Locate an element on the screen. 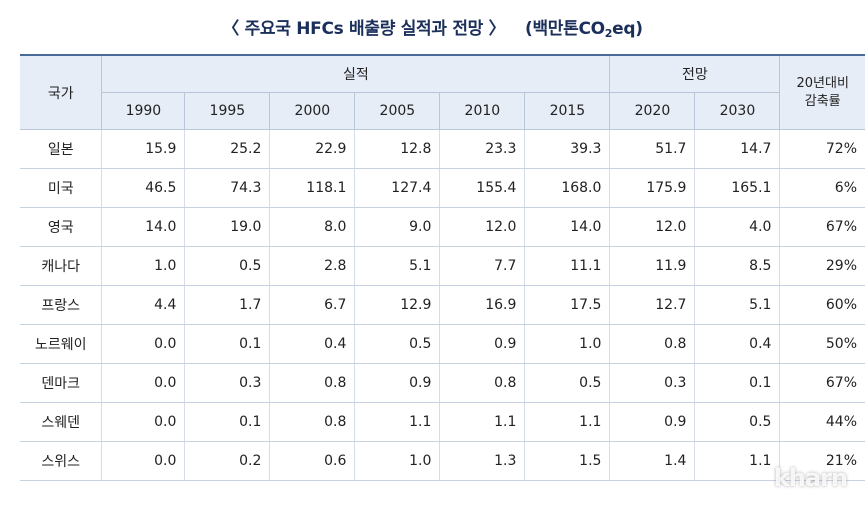  unit-subscript: 2 is located at coordinates (608, 33).